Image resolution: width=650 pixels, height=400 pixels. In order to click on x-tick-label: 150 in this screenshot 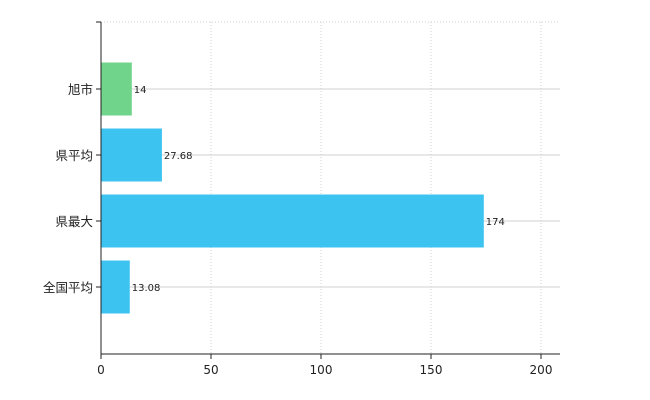, I will do `click(431, 370)`.